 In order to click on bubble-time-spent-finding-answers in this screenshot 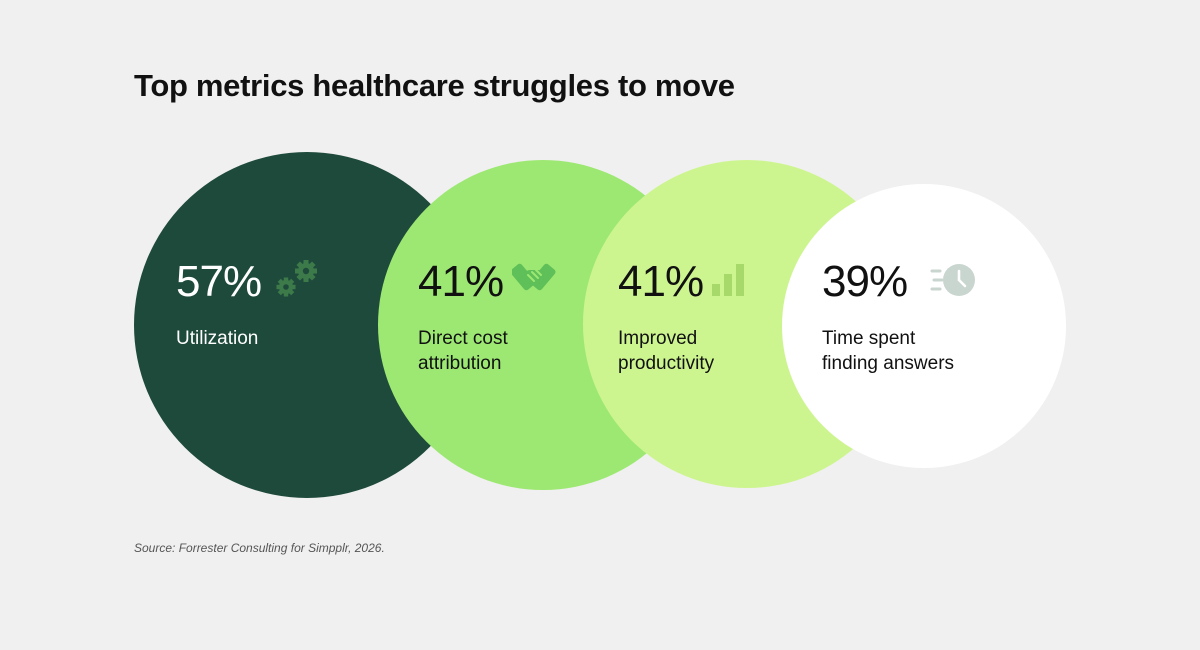, I will do `click(924, 326)`.